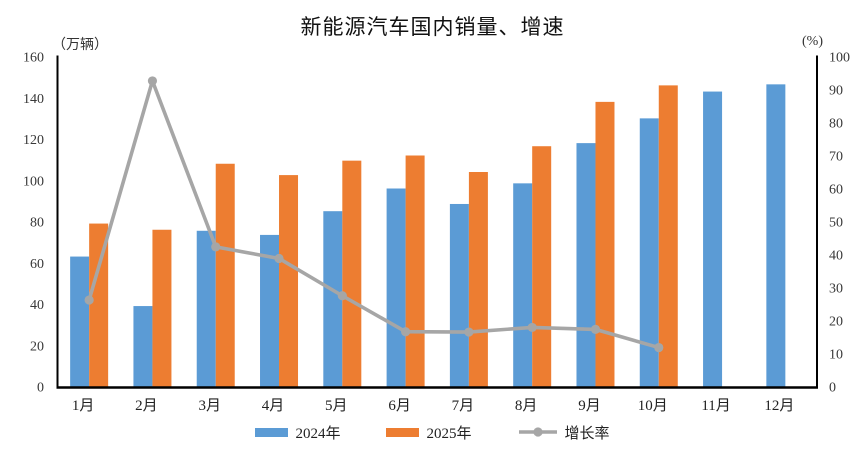 The height and width of the screenshot is (450, 865). I want to click on bar-2024年-11月, so click(713, 239).